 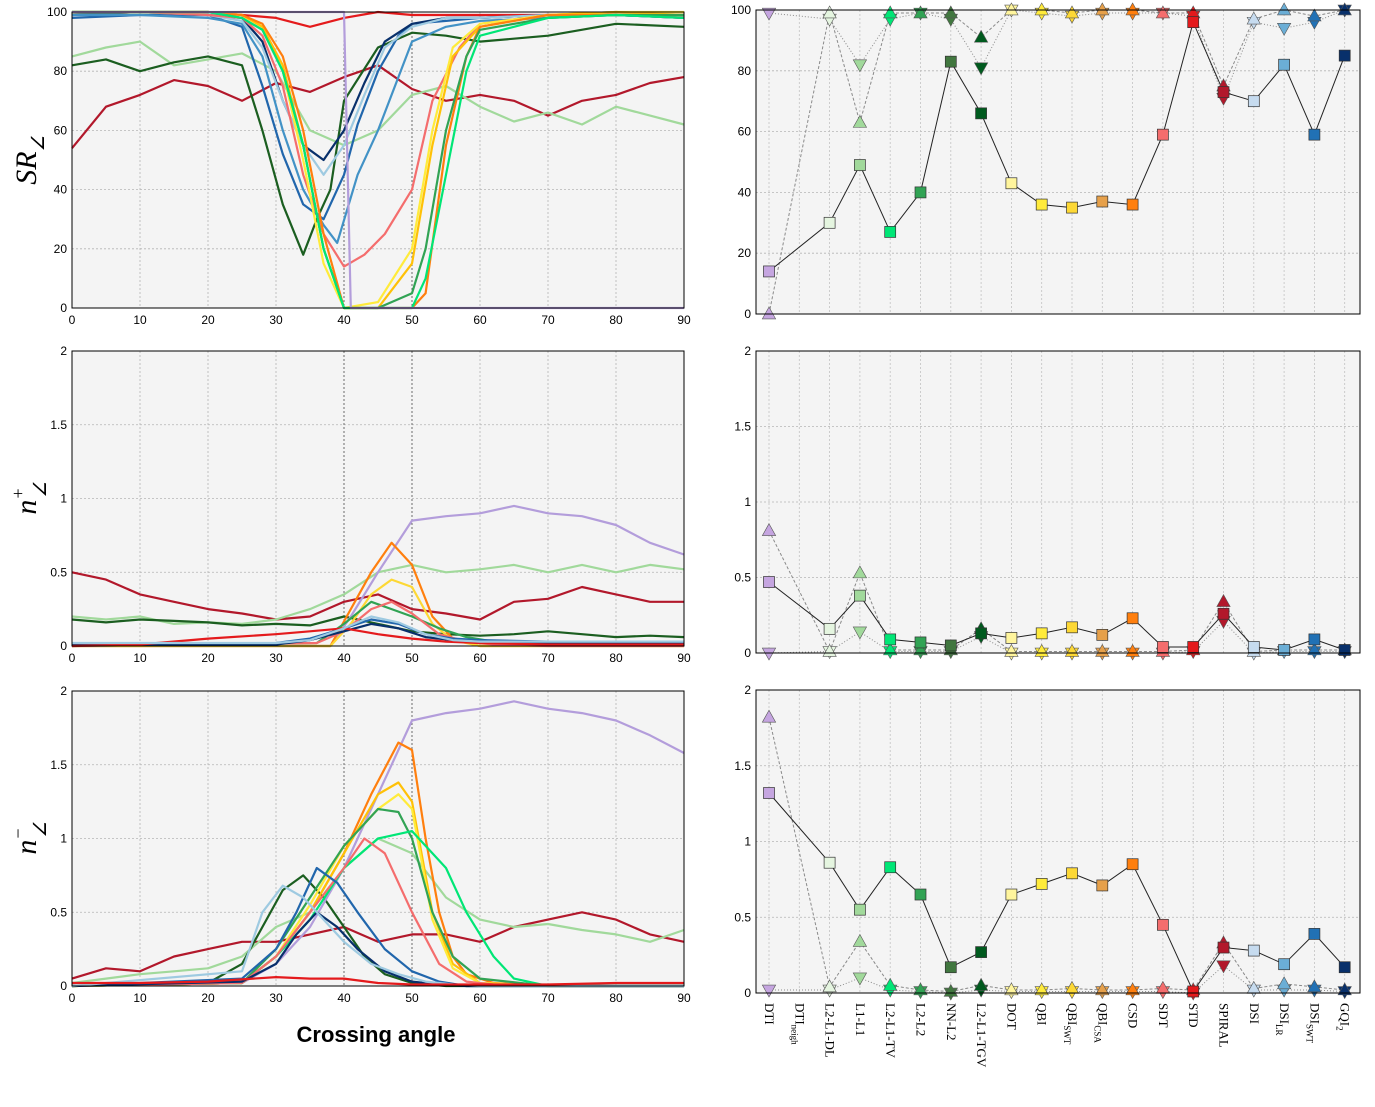 I want to click on method-panel: 0 20 40 60 80 100, so click(x=1046, y=161).